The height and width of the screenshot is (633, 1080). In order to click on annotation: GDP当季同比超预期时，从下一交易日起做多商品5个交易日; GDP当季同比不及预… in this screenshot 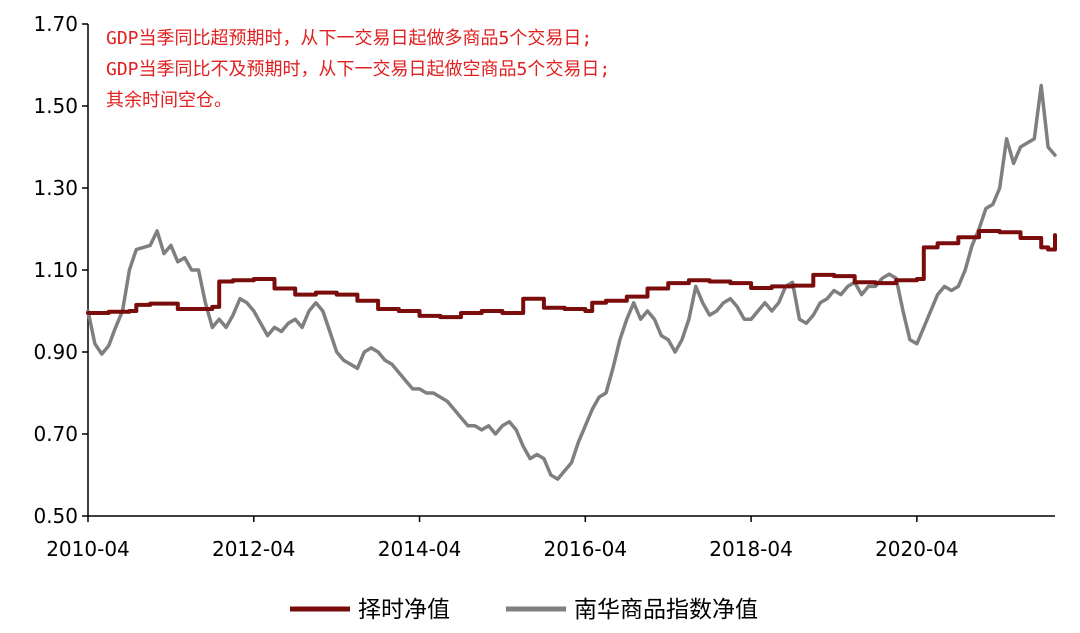, I will do `click(358, 69)`.